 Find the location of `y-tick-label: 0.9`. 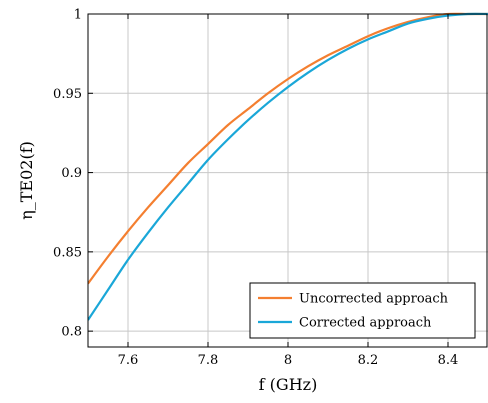

y-tick-label: 0.9 is located at coordinates (71, 173).